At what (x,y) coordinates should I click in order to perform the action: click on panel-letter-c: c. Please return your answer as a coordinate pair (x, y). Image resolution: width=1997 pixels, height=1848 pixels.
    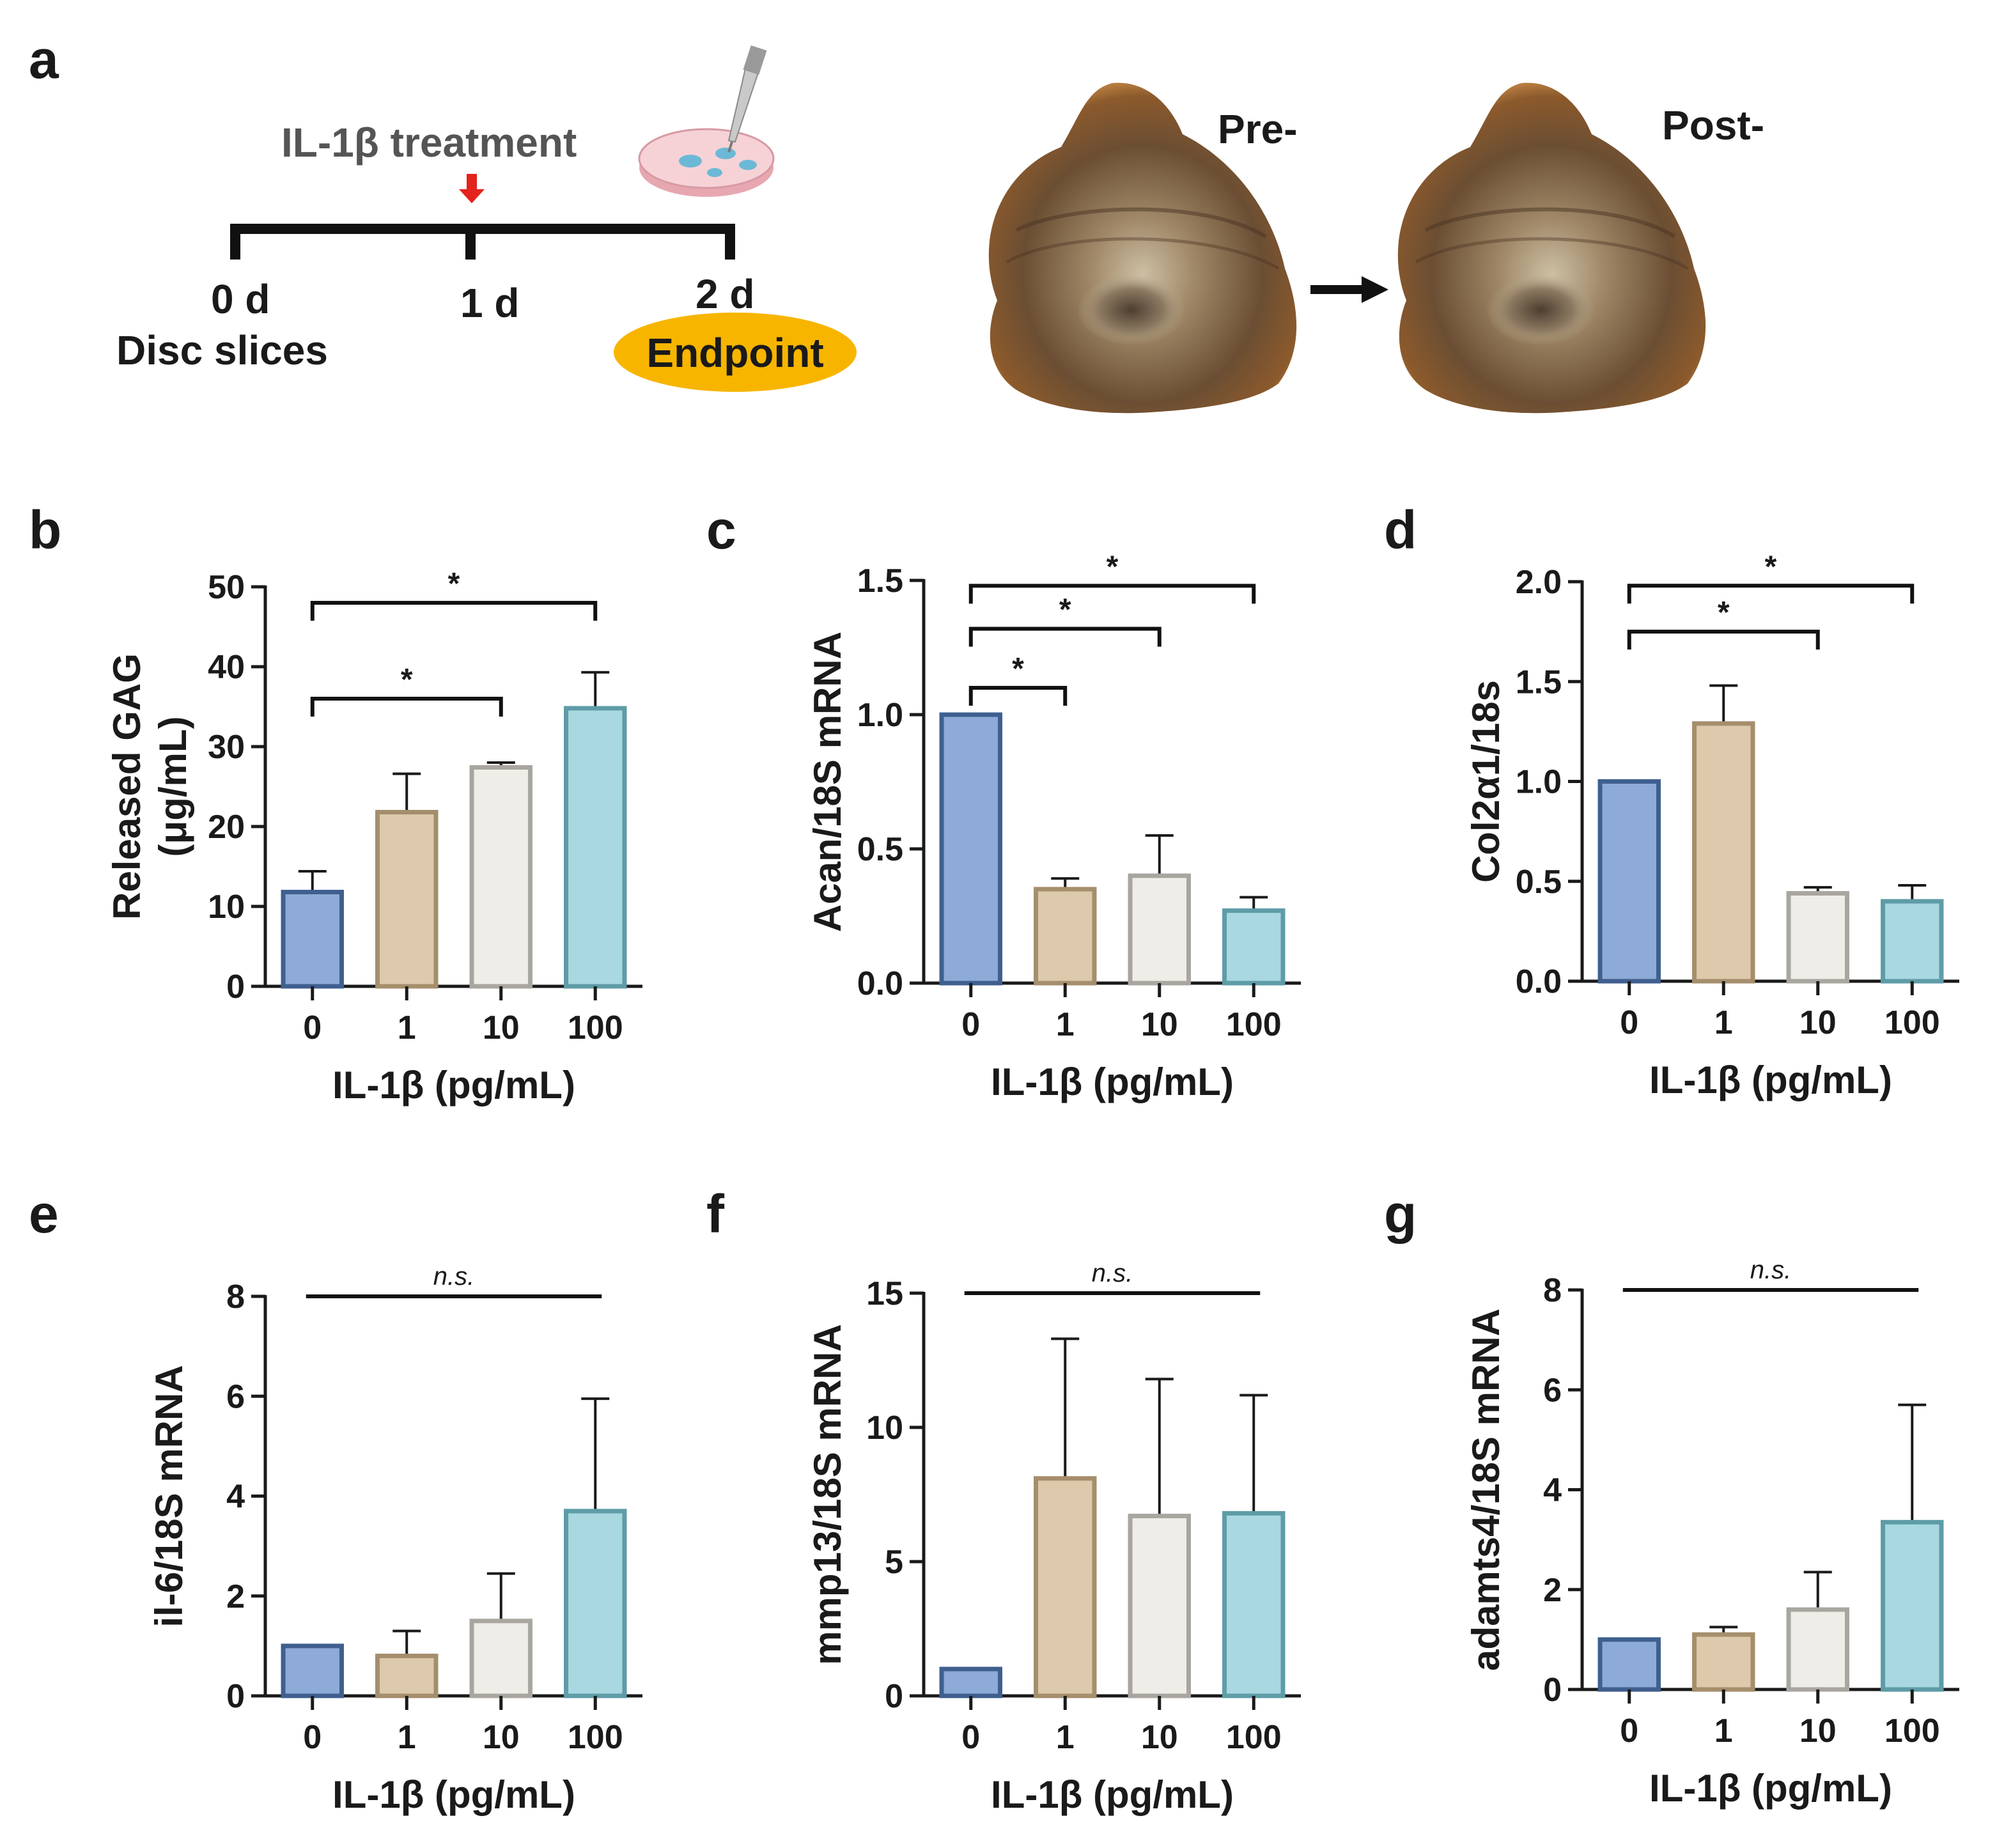
    Looking at the image, I should click on (721, 530).